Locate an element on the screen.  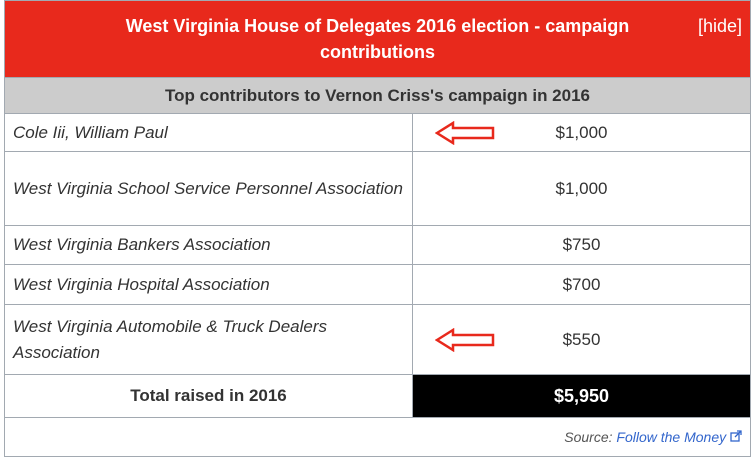
contributor-name: Cole Iii, William Paul is located at coordinates (208, 132).